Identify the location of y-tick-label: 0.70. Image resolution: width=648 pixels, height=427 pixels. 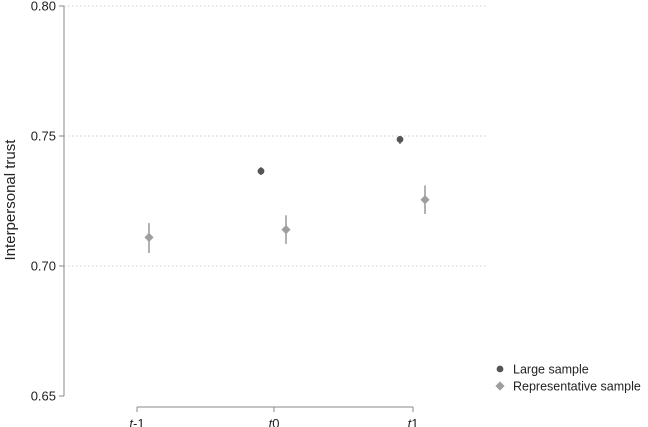
(43, 266).